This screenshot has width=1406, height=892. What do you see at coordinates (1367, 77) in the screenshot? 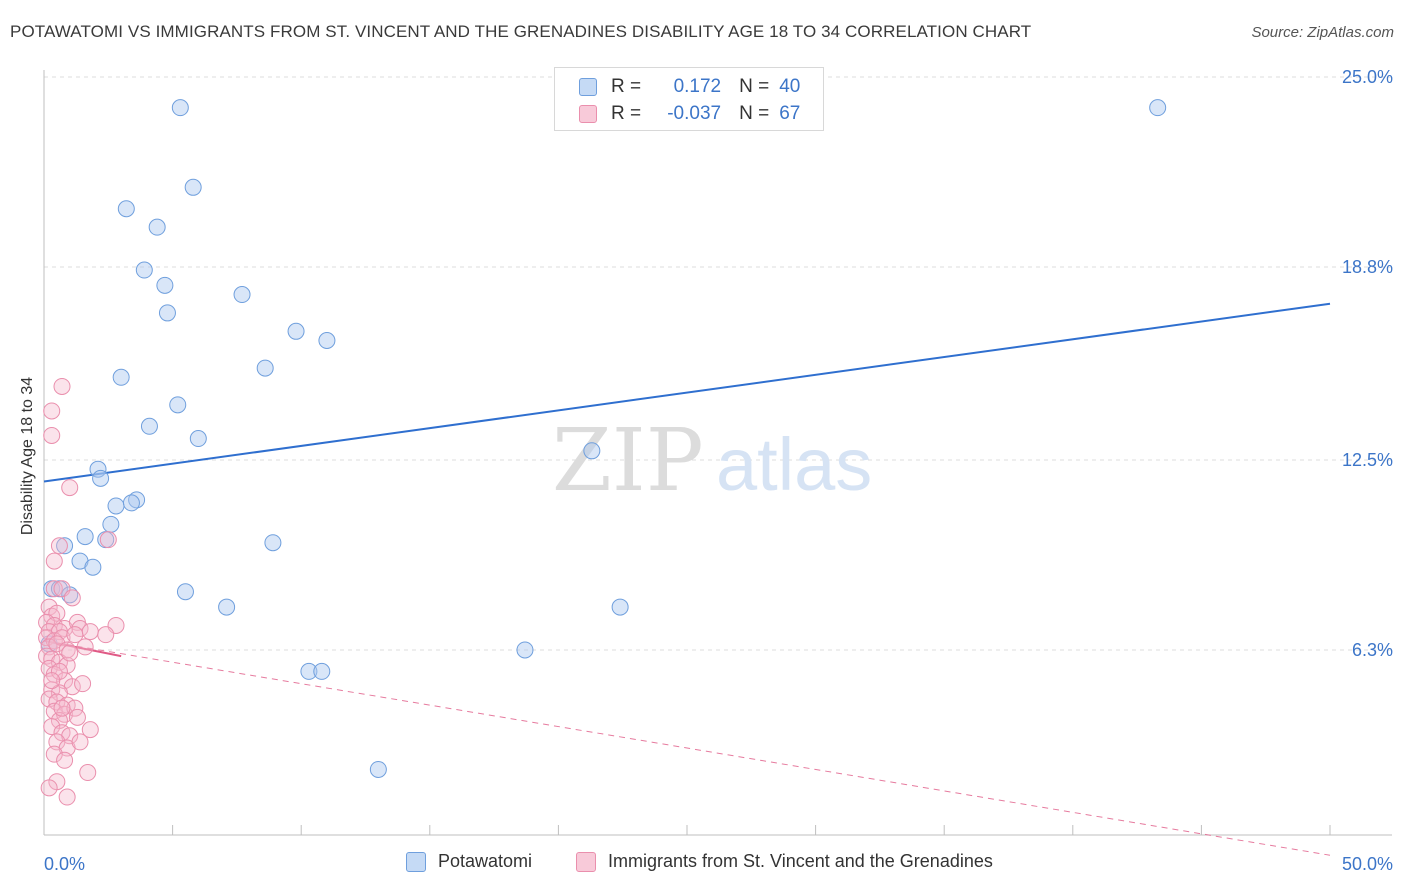
I see `y-tick-label: 25.0%` at bounding box center [1367, 77].